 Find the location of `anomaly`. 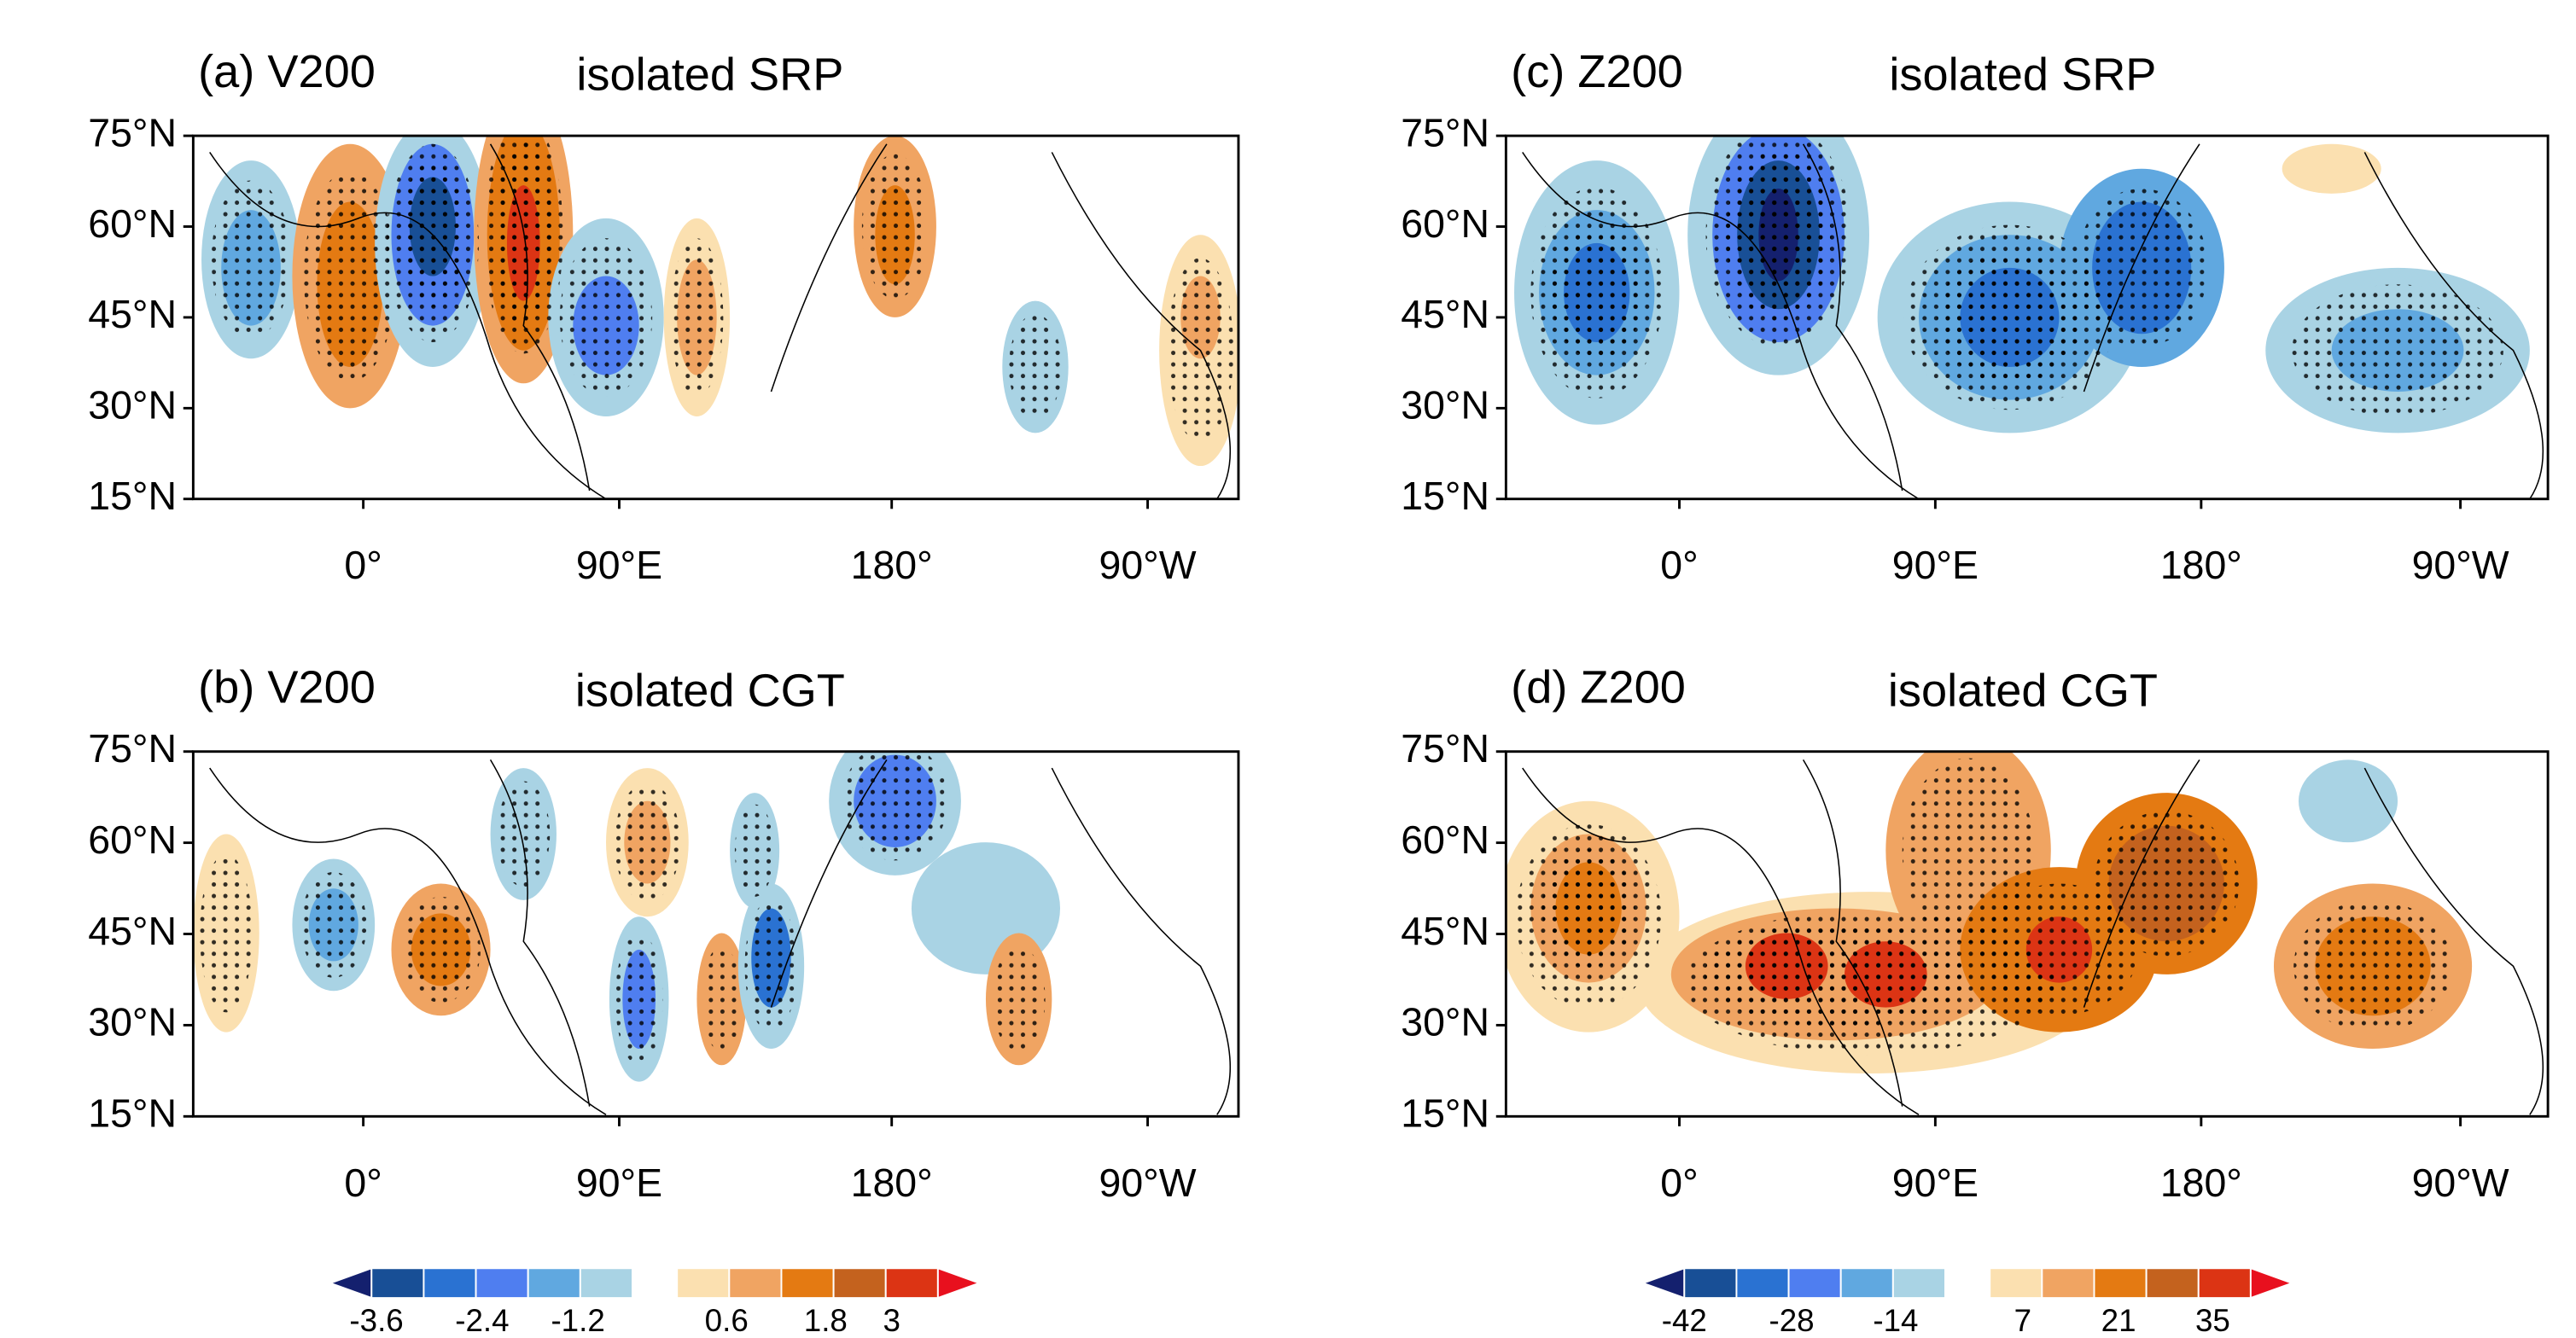

anomaly is located at coordinates (2331, 168).